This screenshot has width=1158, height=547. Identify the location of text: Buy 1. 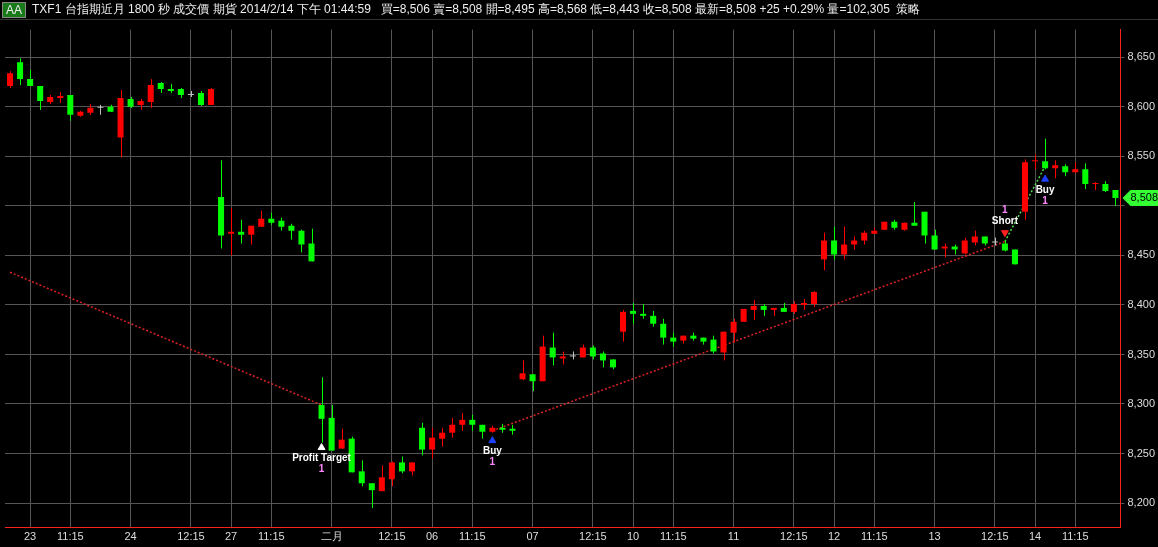
(1045, 194).